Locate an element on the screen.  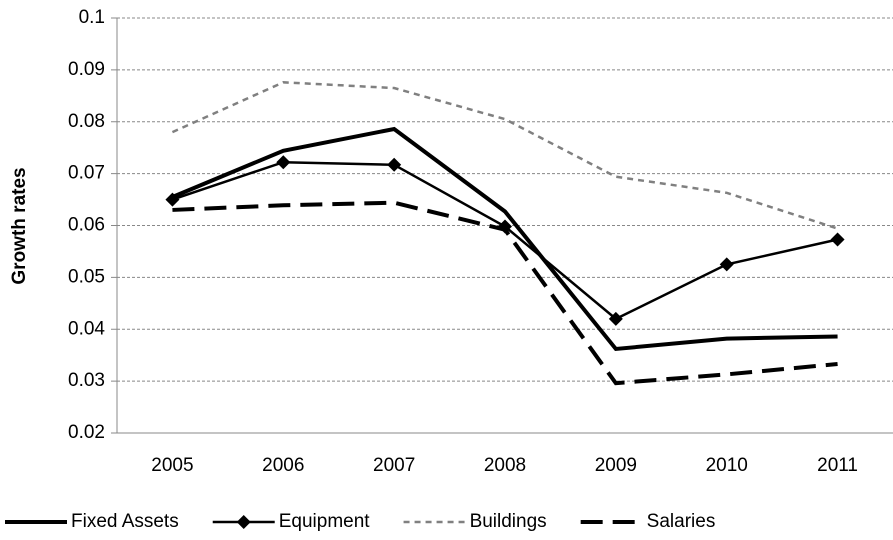
y-tick-label: 0.1 is located at coordinates (92, 17).